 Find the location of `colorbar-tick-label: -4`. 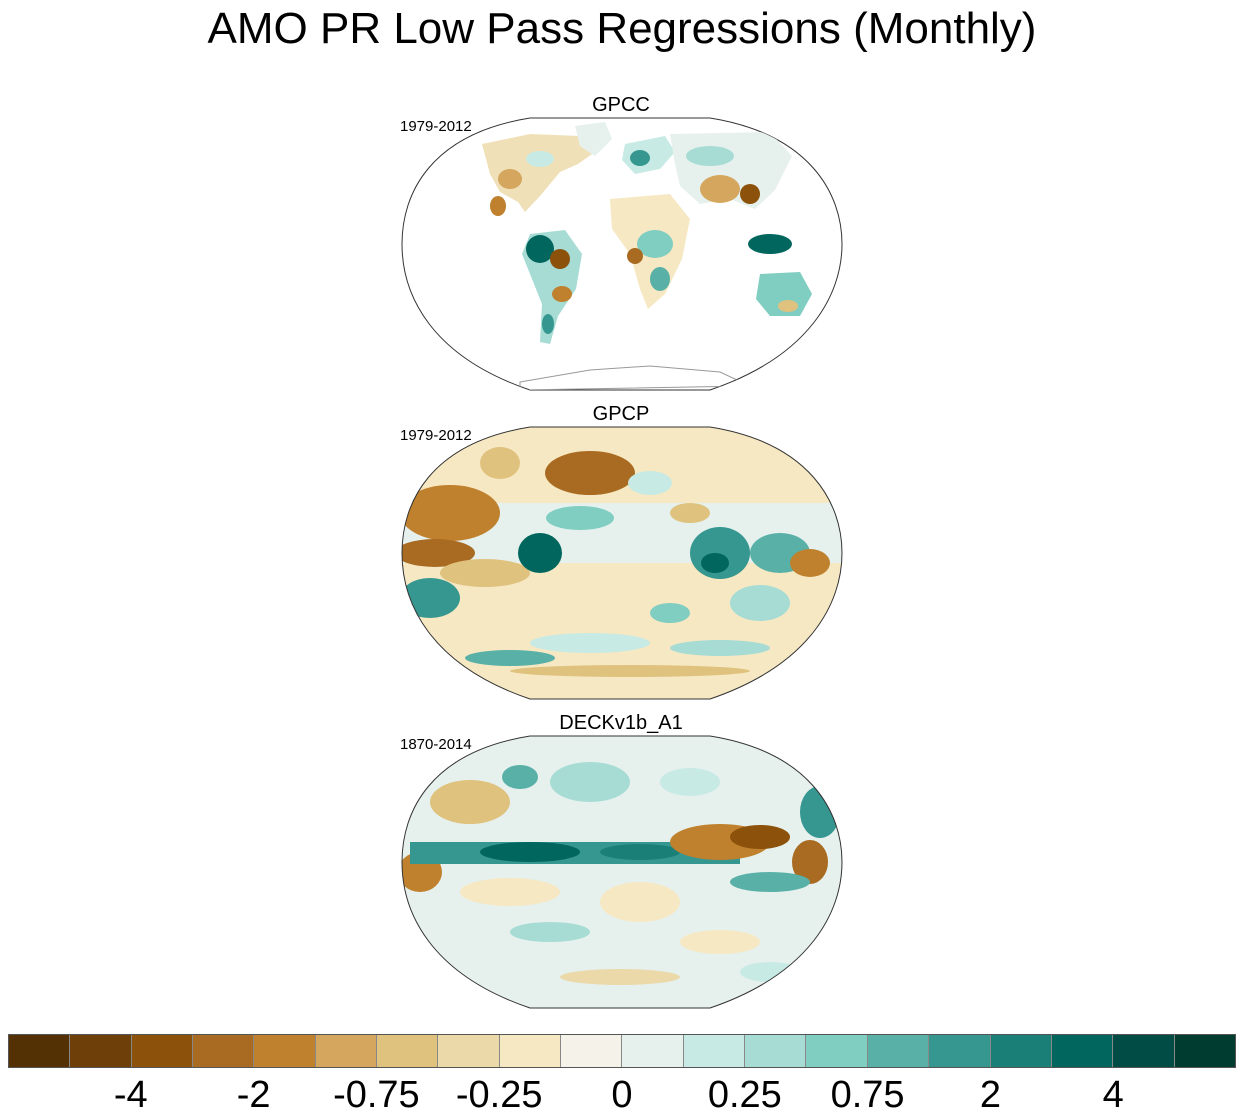

colorbar-tick-label: -4 is located at coordinates (130, 1095).